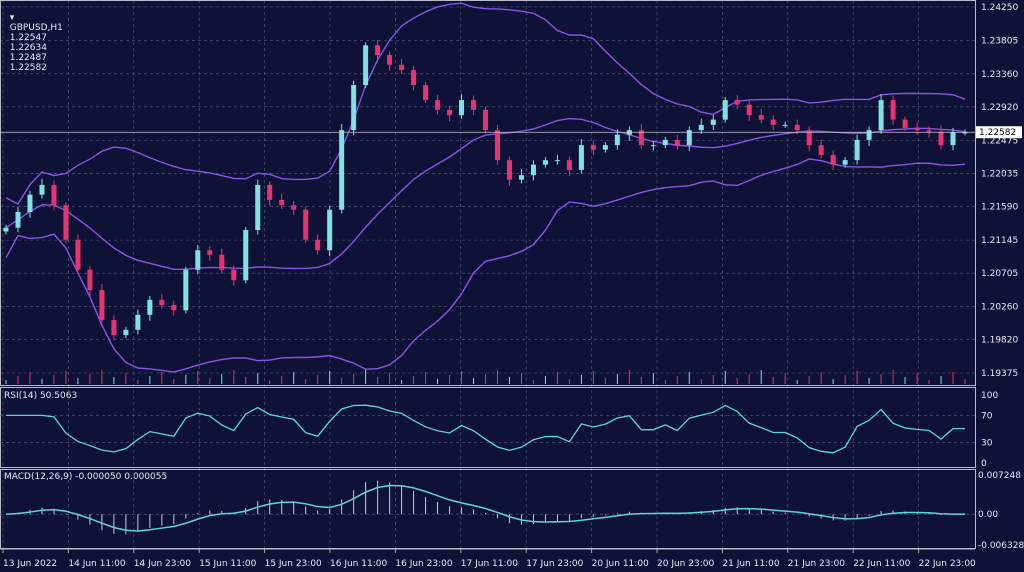 The image size is (1024, 572). What do you see at coordinates (96, 564) in the screenshot?
I see `time-tick-label: 14 Jun 11:00` at bounding box center [96, 564].